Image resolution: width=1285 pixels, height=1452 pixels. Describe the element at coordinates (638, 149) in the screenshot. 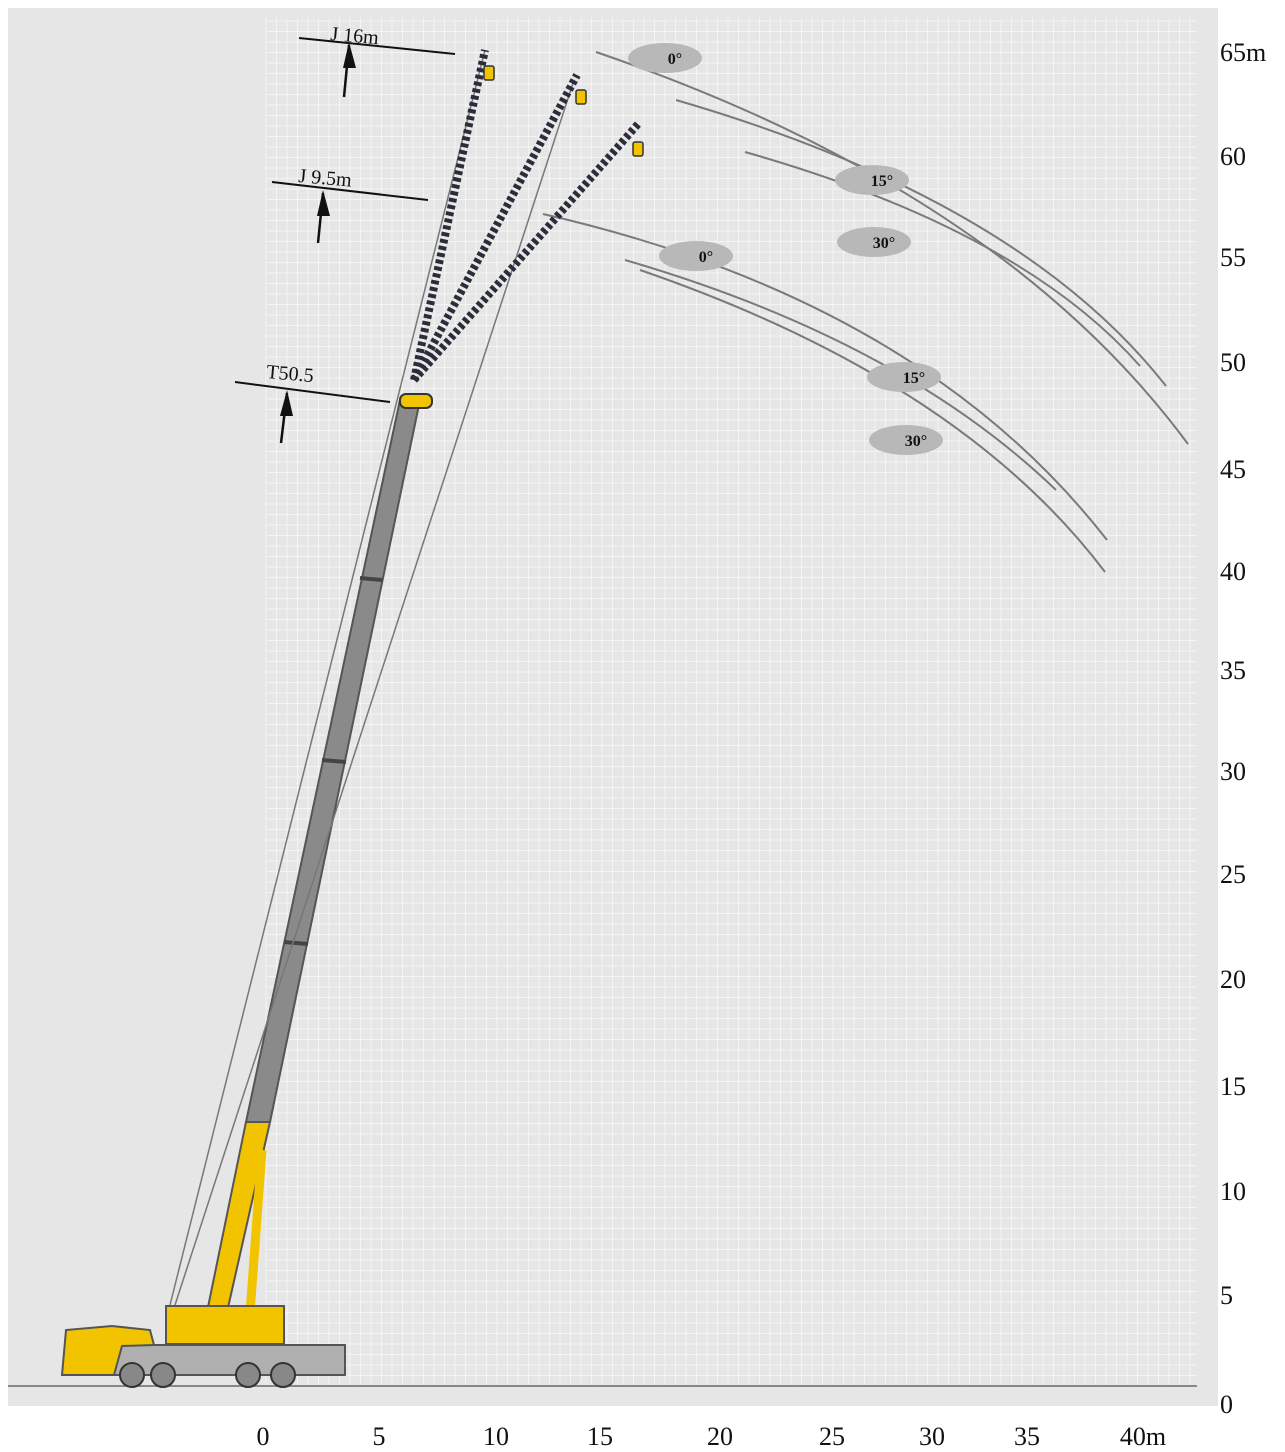

I see `jib-16m-30deg-hook-icon` at that location.